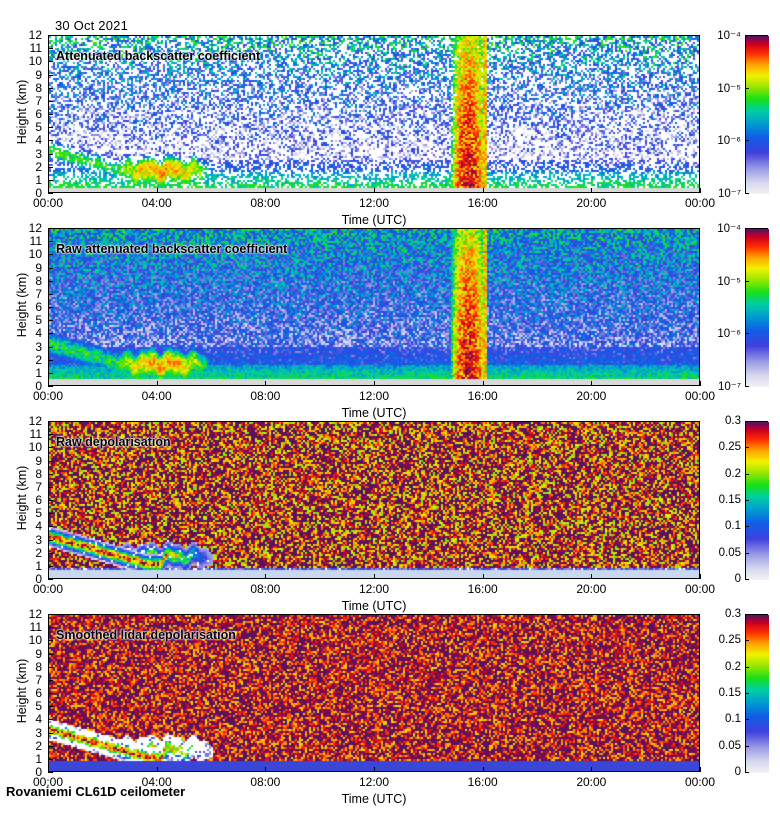 This screenshot has height=814, width=780. Describe the element at coordinates (35, 627) in the screenshot. I see `y-tick-label: 11` at that location.